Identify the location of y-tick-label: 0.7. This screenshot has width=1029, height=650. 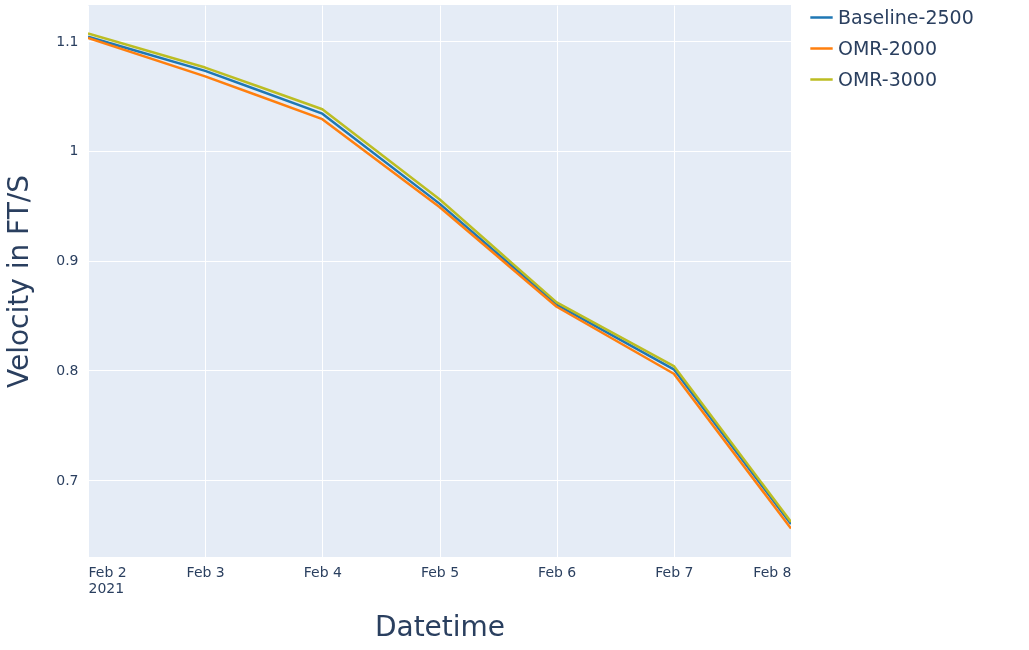
(67, 479).